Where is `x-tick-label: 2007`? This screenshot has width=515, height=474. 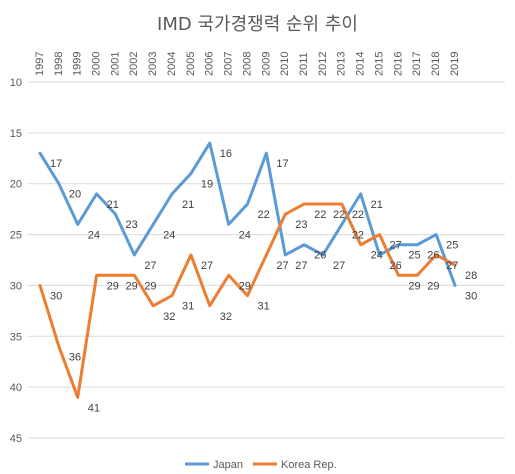 x-tick-label: 2007 is located at coordinates (229, 64).